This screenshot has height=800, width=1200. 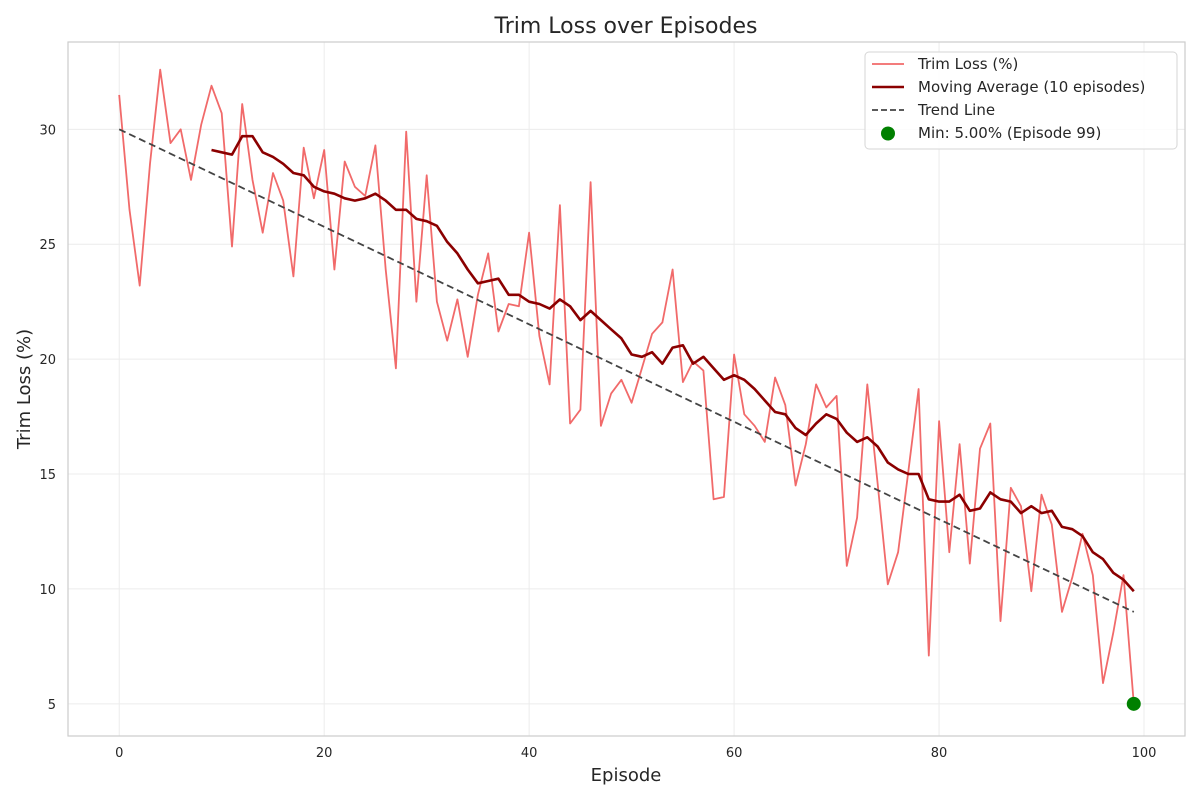 What do you see at coordinates (52, 705) in the screenshot?
I see `y-tick-label: 5` at bounding box center [52, 705].